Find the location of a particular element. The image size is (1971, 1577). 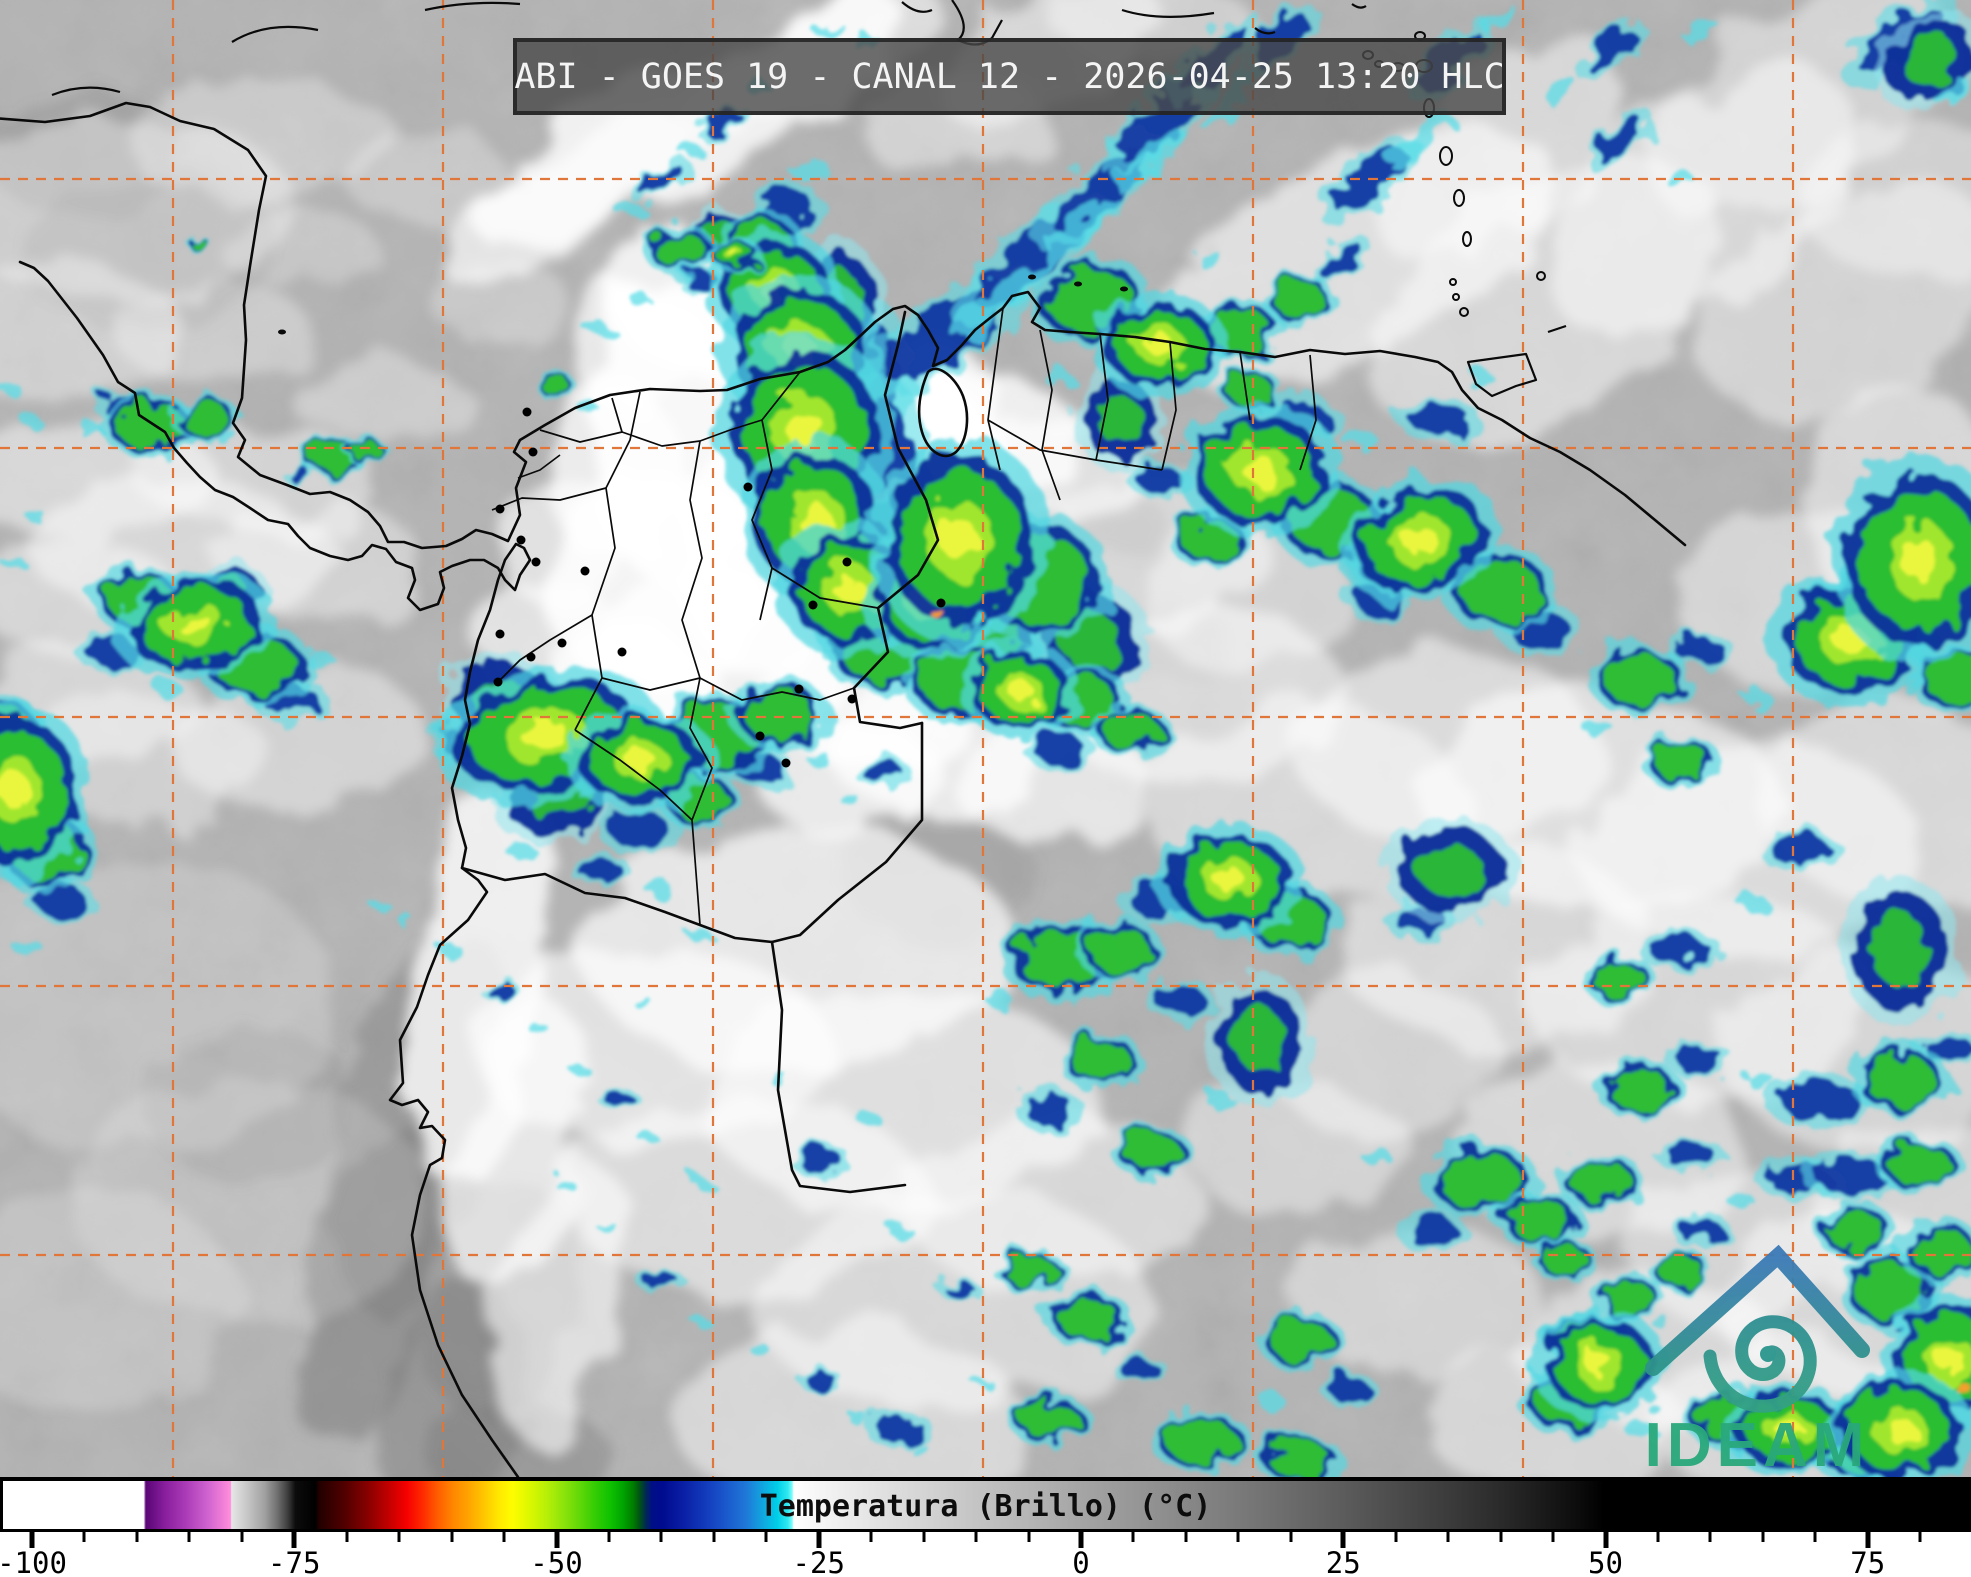

logo-roof-icon is located at coordinates (1757, 1310).